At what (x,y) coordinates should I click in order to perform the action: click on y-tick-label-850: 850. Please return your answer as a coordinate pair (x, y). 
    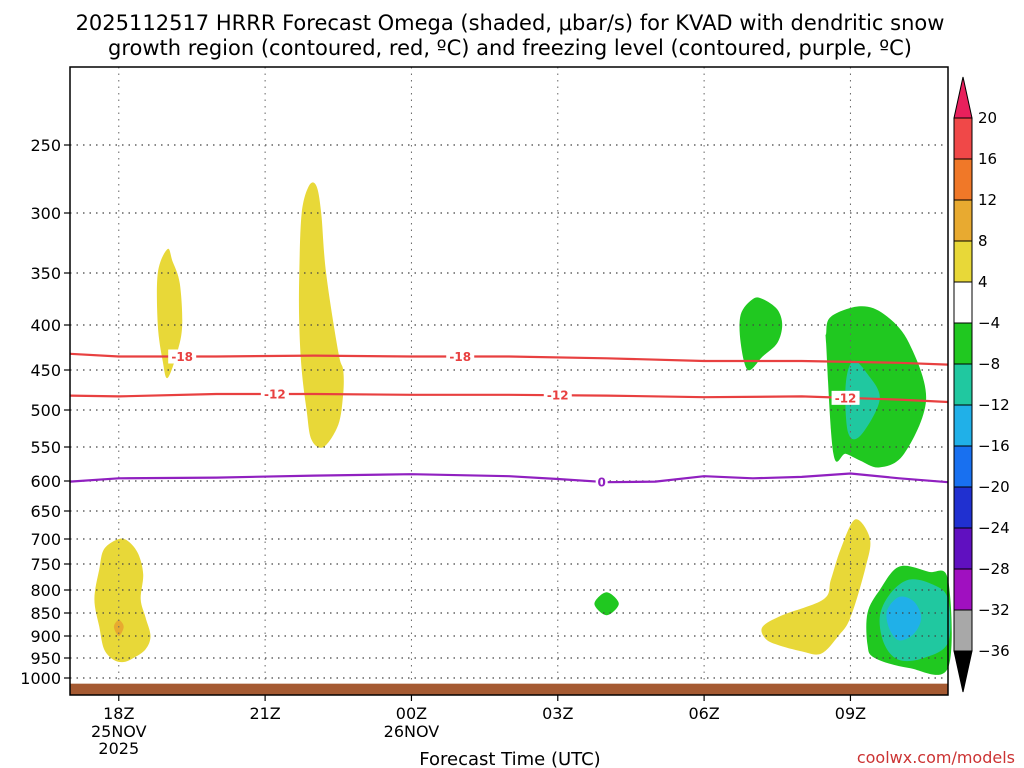
    Looking at the image, I should click on (45, 613).